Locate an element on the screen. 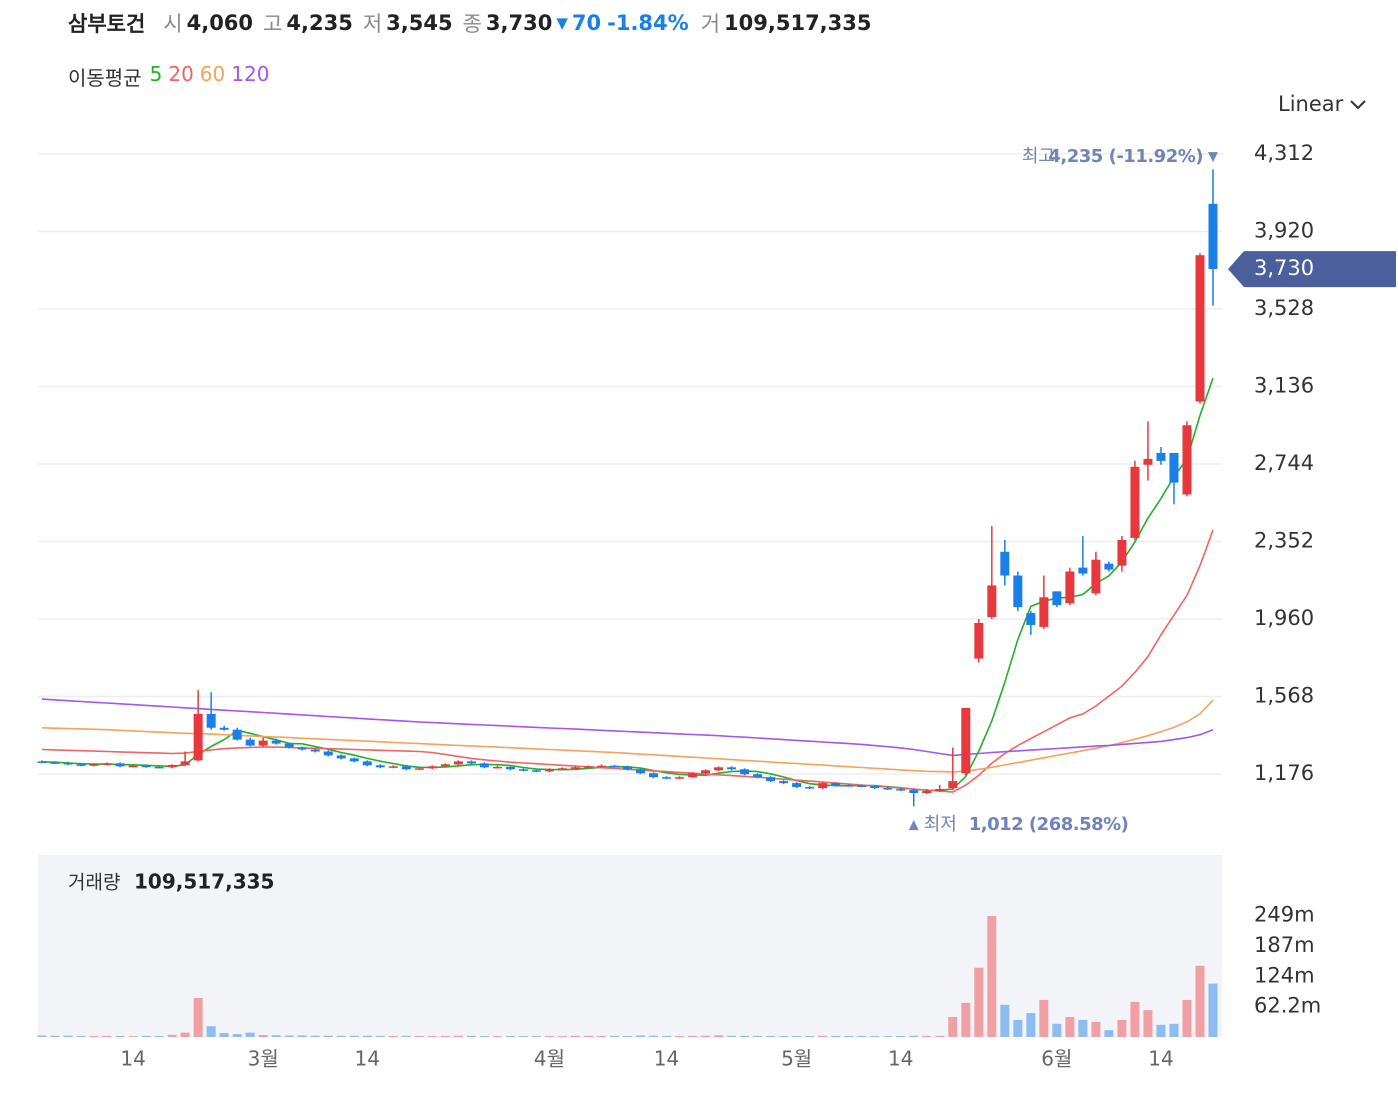 The height and width of the screenshot is (1106, 1398). y-tick-label: 3,136 is located at coordinates (1284, 386).